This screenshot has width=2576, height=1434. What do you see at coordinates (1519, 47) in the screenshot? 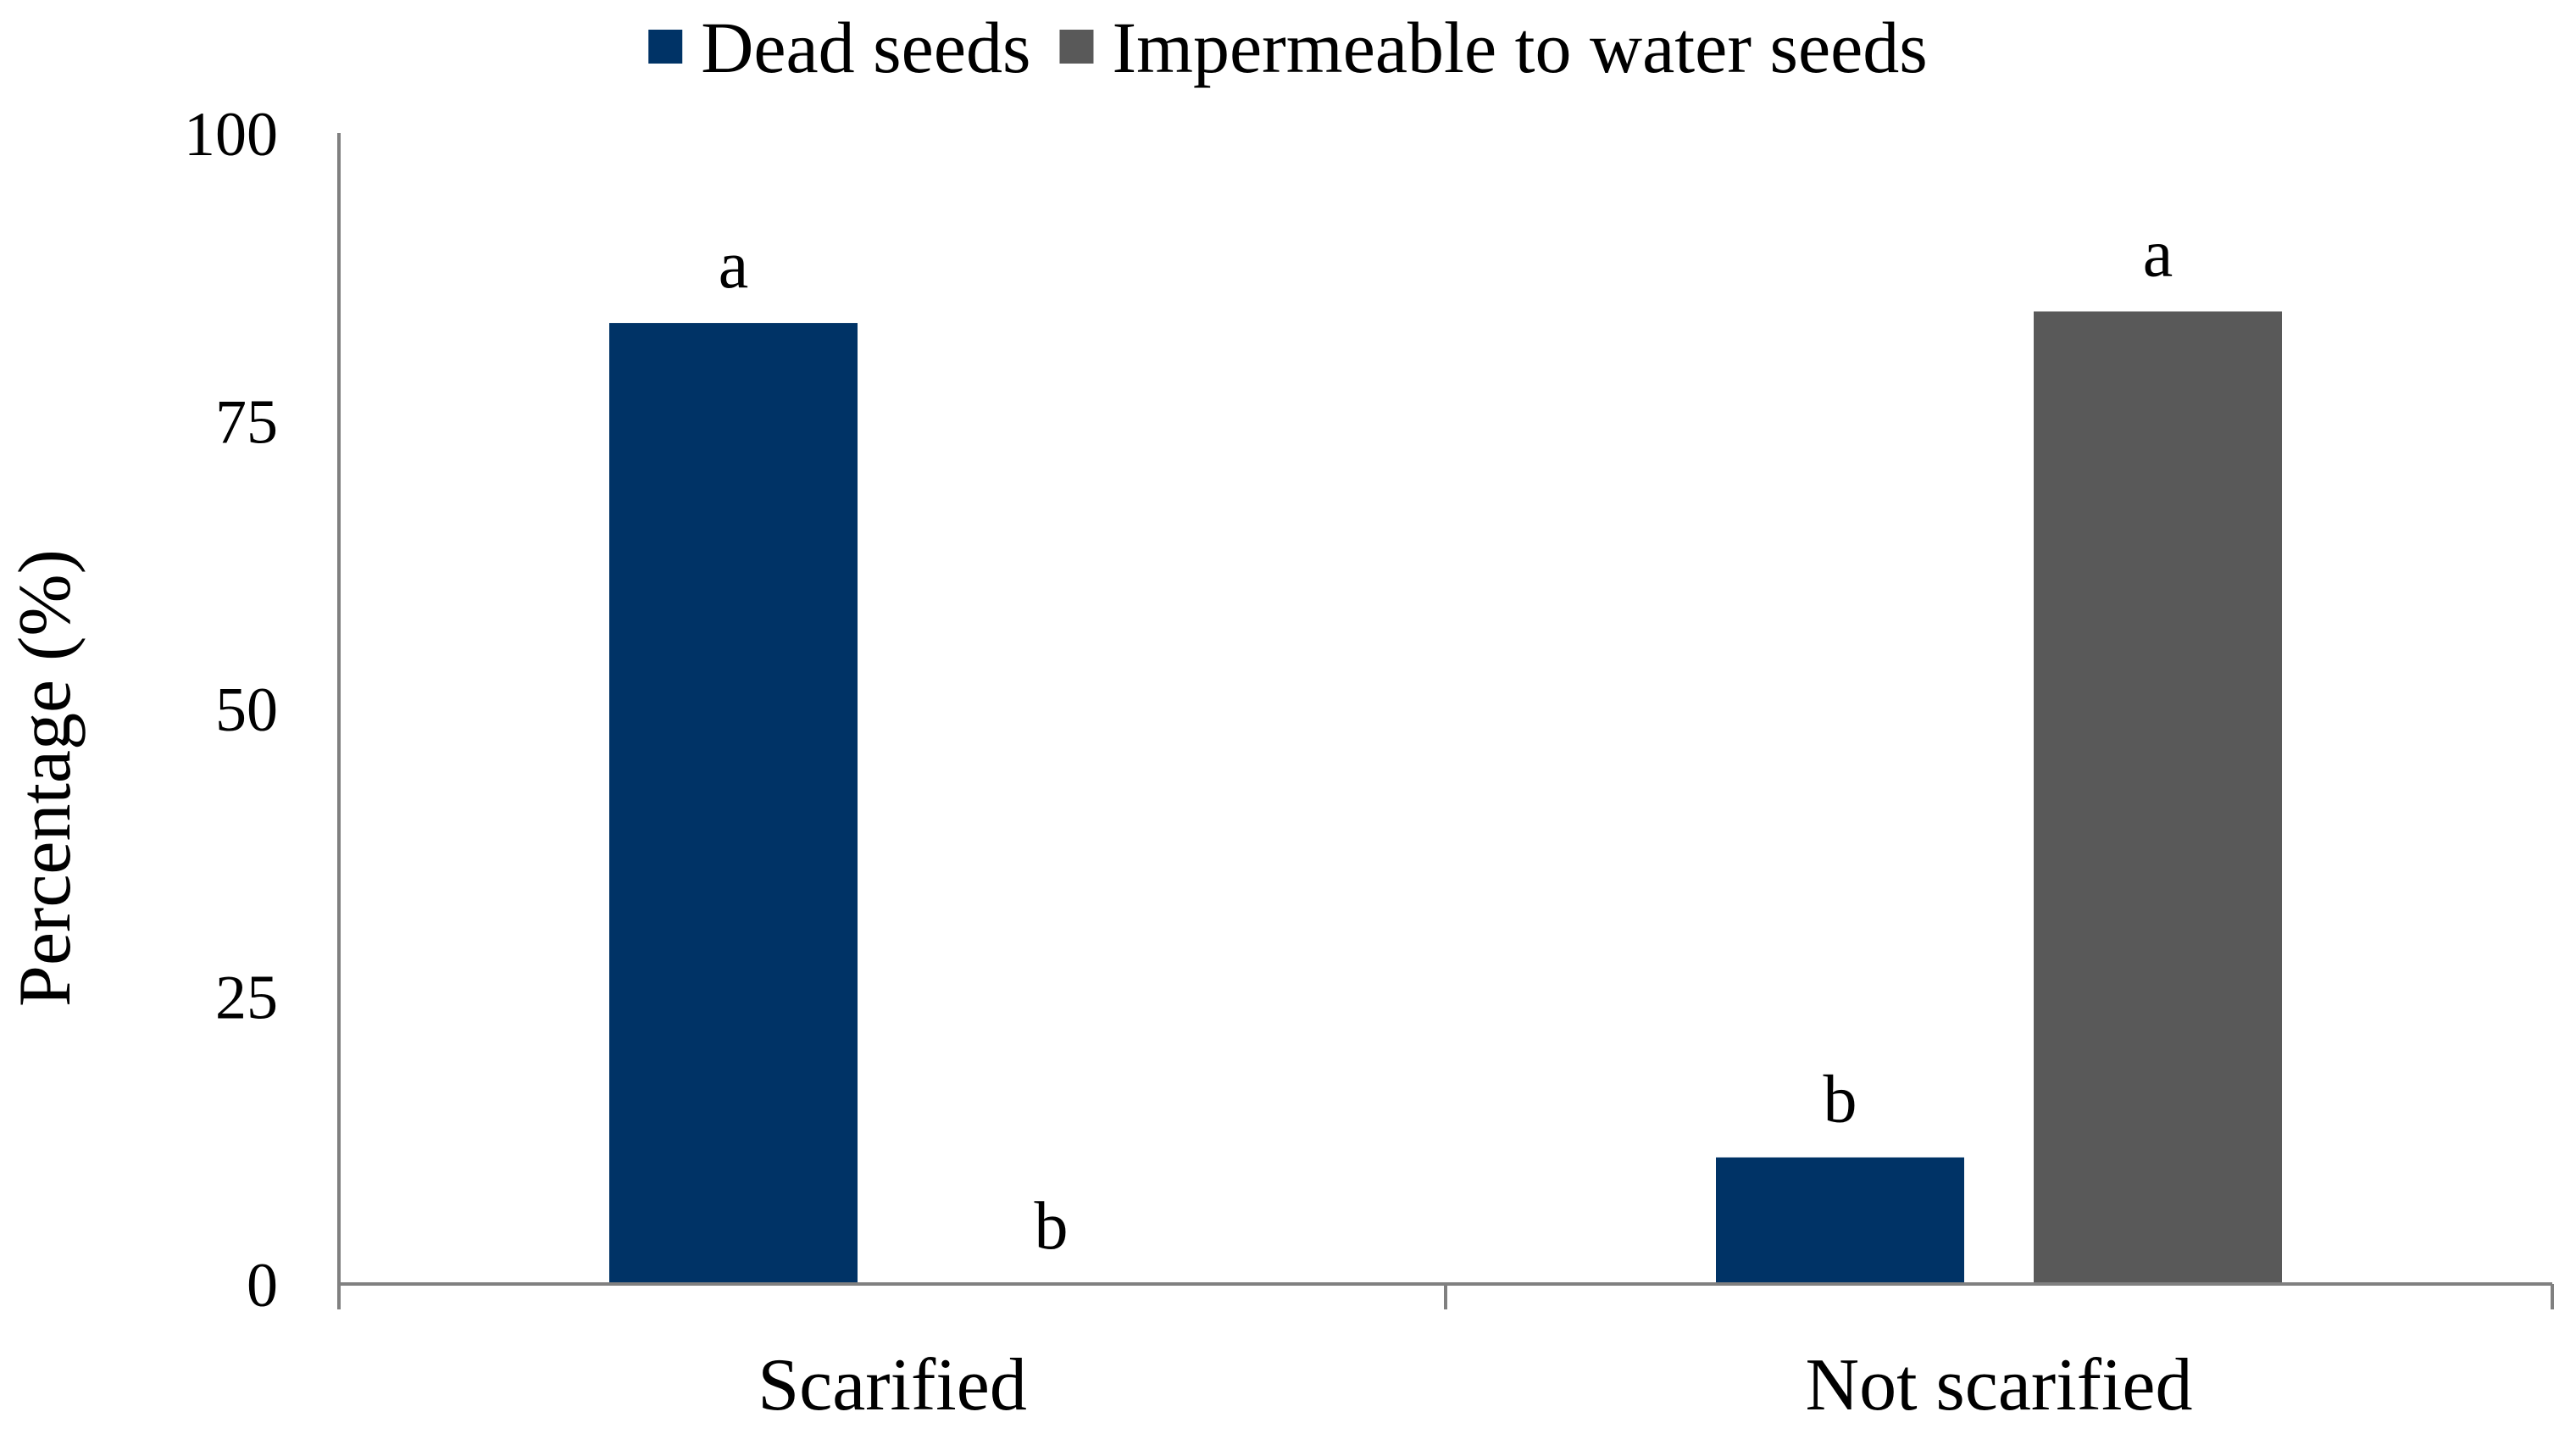
I see `legend-label: Impermeable to water seeds` at bounding box center [1519, 47].